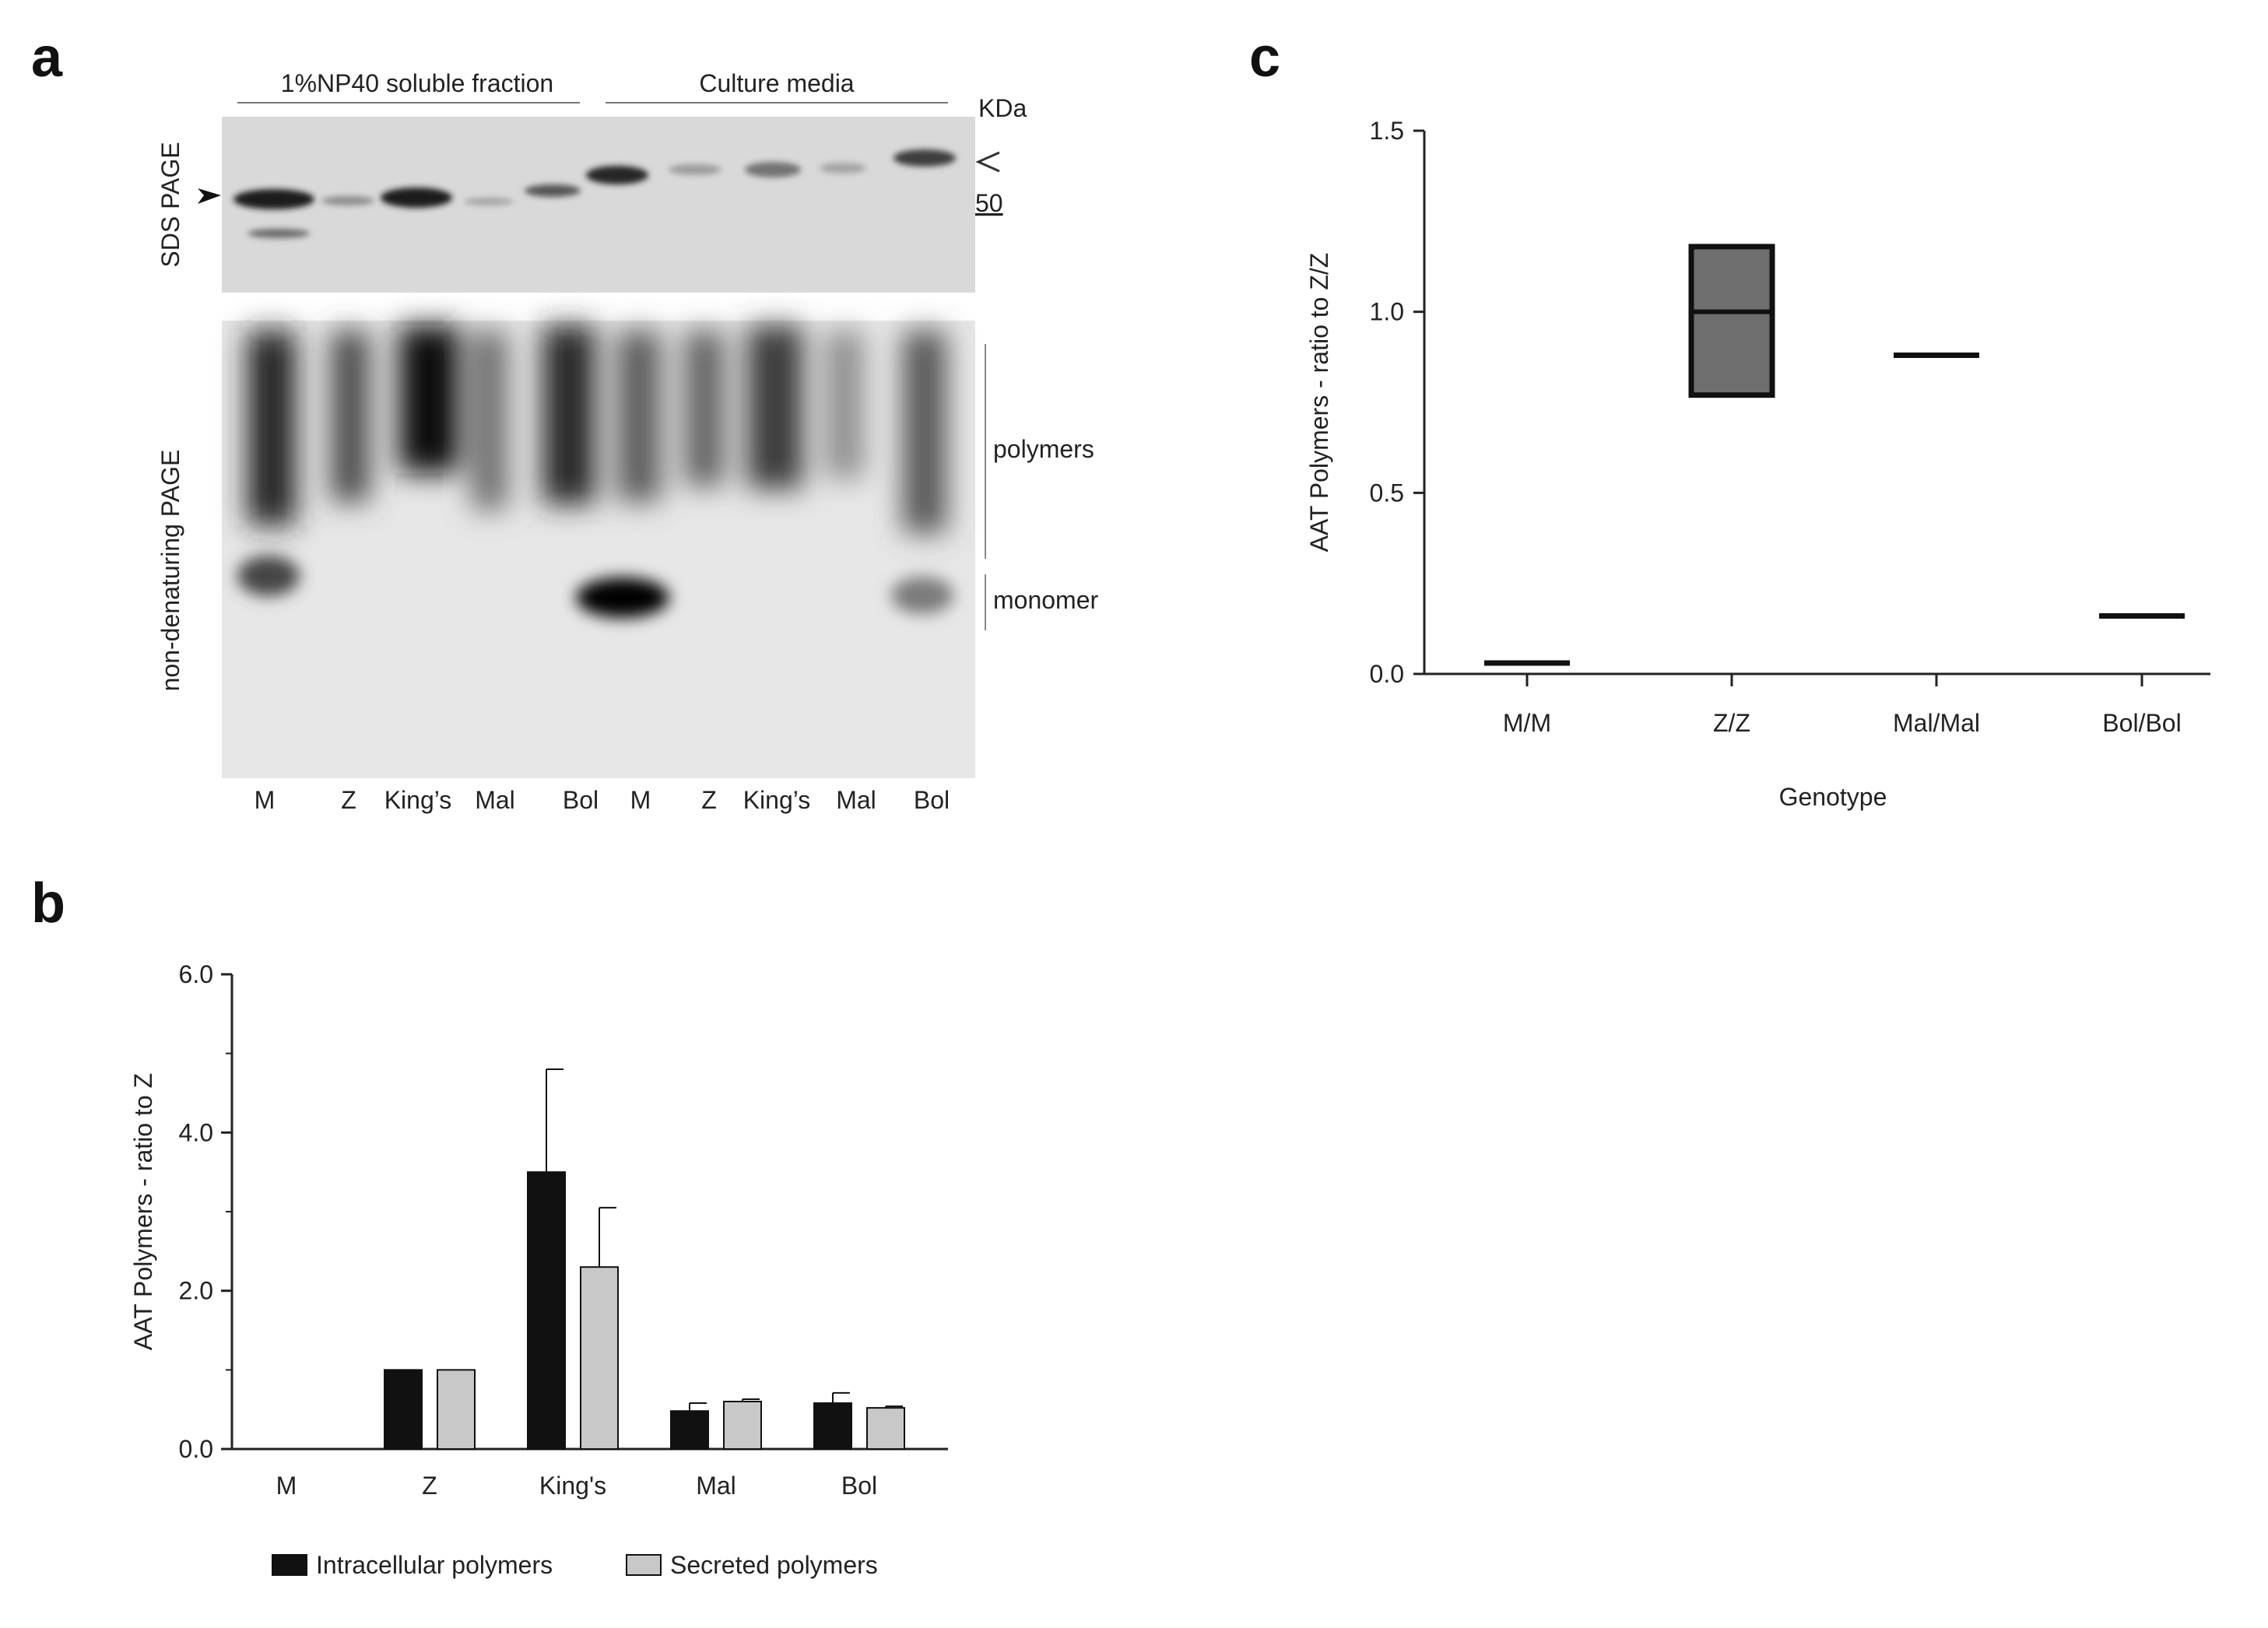  I want to click on y-tick-label: 4.0, so click(196, 1132).